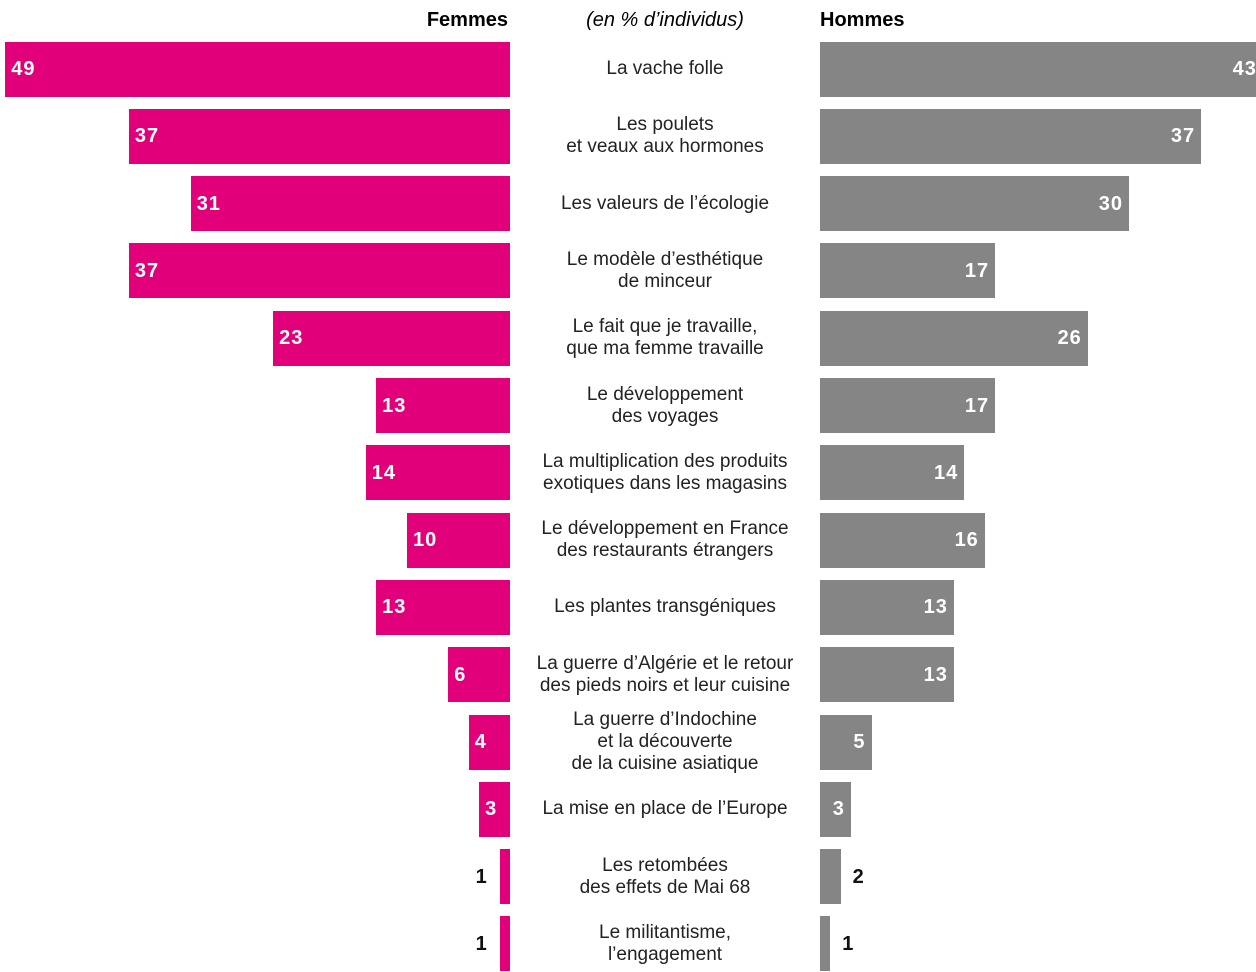 The height and width of the screenshot is (972, 1256). Describe the element at coordinates (460, 674) in the screenshot. I see `value-label: 6` at that location.